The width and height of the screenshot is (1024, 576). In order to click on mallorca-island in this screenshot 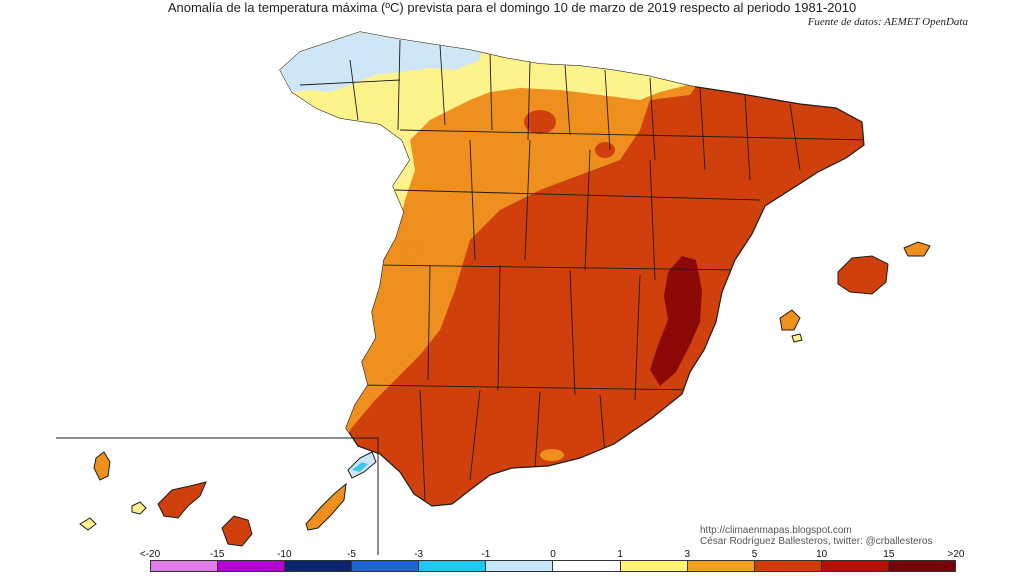, I will do `click(863, 275)`.